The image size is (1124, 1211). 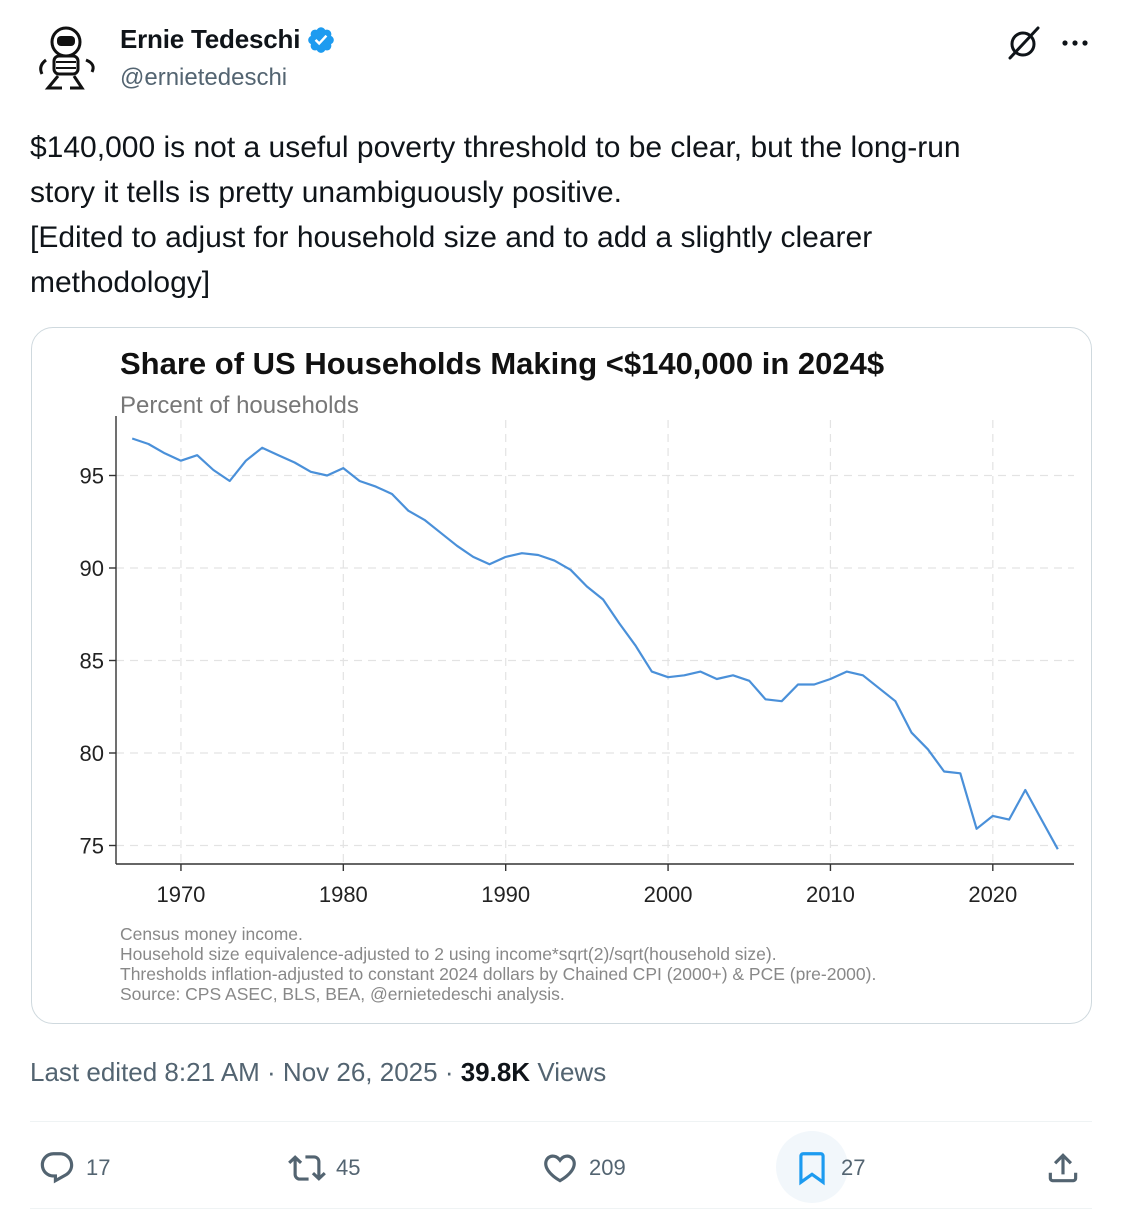 What do you see at coordinates (1023, 43) in the screenshot?
I see `grok-icon` at bounding box center [1023, 43].